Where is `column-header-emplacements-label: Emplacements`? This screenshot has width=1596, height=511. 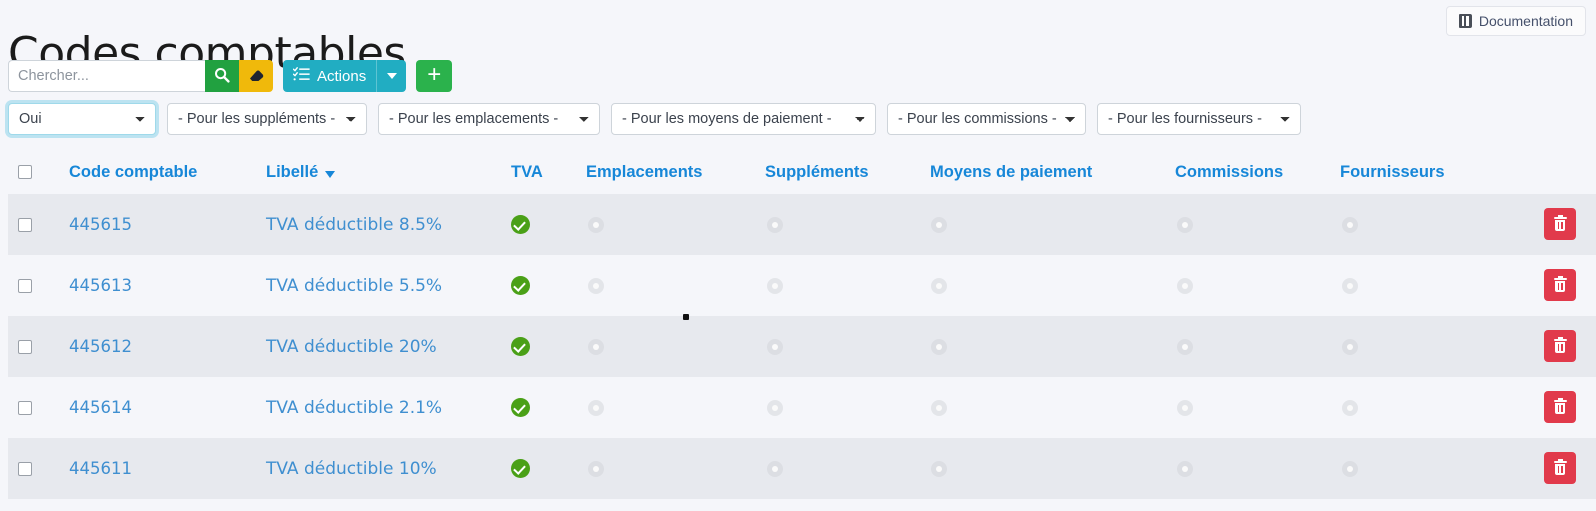 column-header-emplacements-label: Emplacements is located at coordinates (644, 171).